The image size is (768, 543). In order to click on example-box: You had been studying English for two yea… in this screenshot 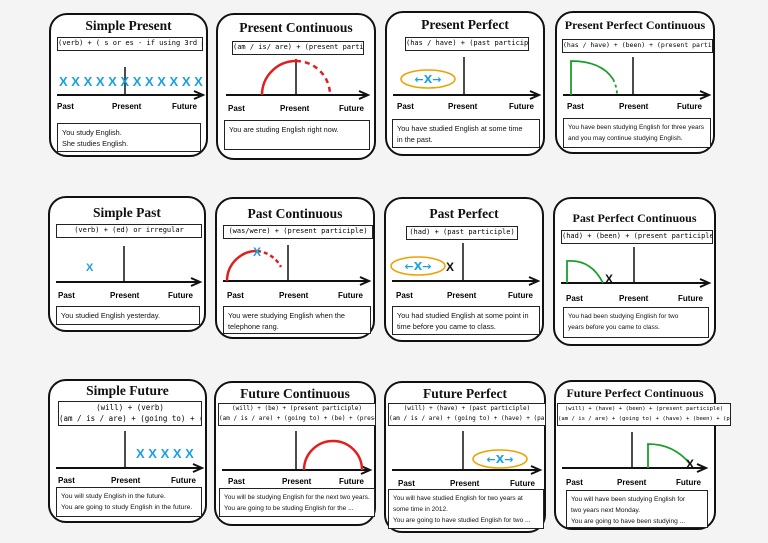, I will do `click(636, 322)`.